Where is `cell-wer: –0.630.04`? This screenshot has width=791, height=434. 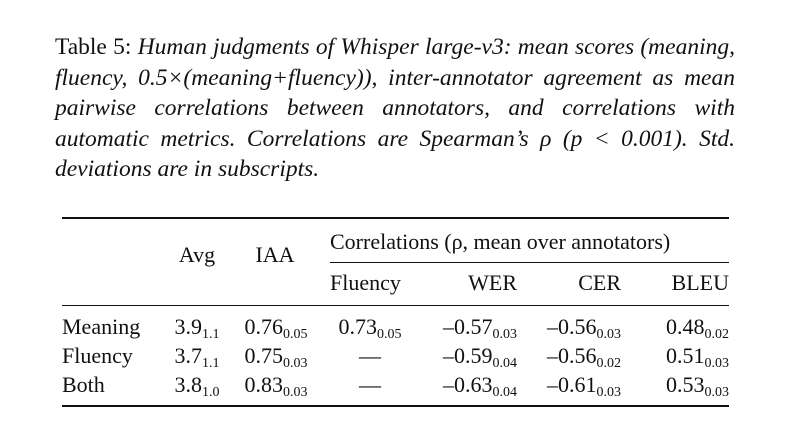 cell-wer: –0.630.04 is located at coordinates (466, 386).